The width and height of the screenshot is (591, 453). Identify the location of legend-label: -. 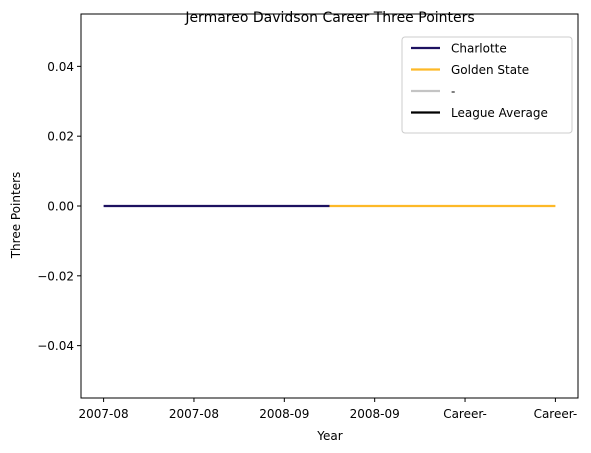
(453, 92).